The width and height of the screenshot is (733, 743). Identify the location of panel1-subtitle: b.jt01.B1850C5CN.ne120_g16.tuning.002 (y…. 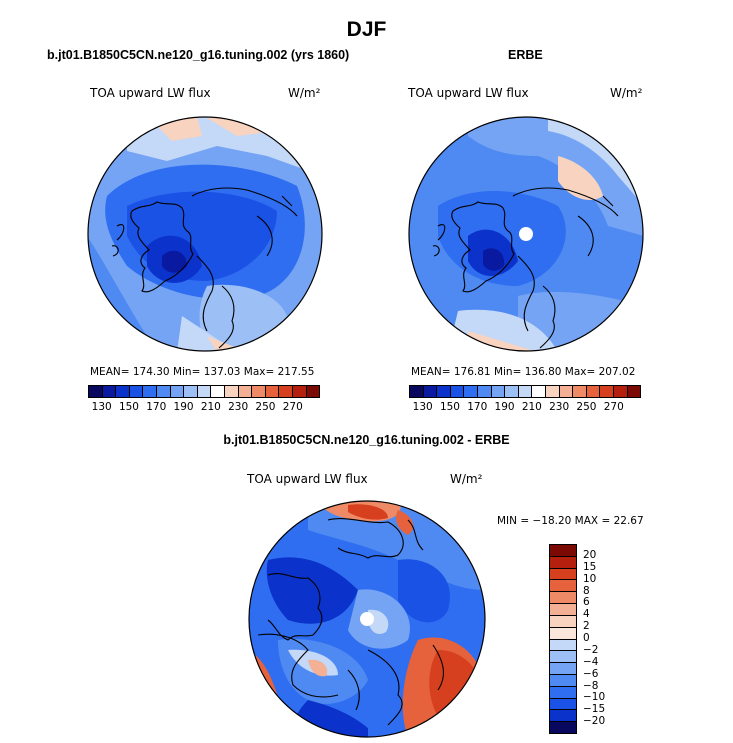
(198, 55).